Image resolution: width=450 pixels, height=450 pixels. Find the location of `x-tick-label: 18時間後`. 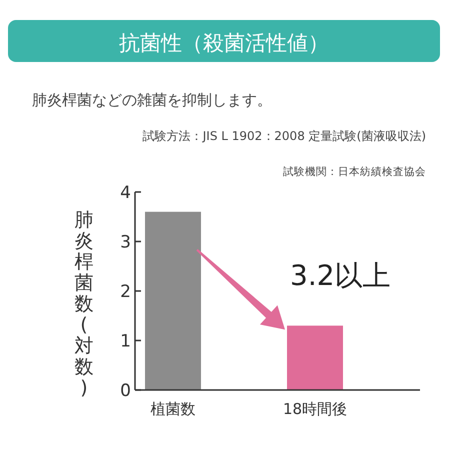

x-tick-label: 18時間後 is located at coordinates (315, 409).